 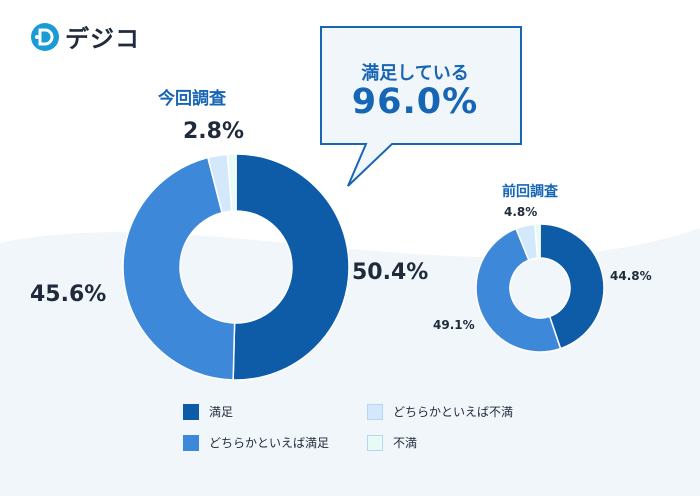 I want to click on data-label-current-satisfied: 50.4%, so click(x=390, y=272).